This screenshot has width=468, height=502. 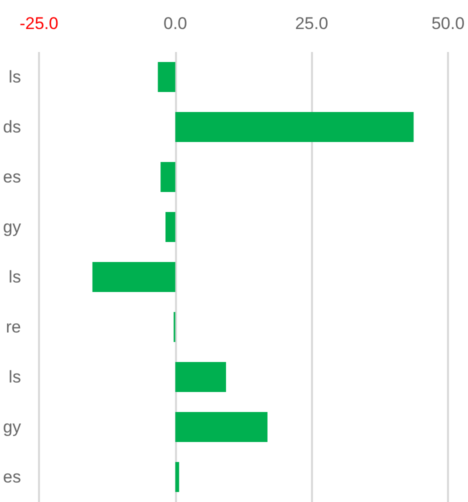 What do you see at coordinates (11, 127) in the screenshot?
I see `y-tick-label: ds` at bounding box center [11, 127].